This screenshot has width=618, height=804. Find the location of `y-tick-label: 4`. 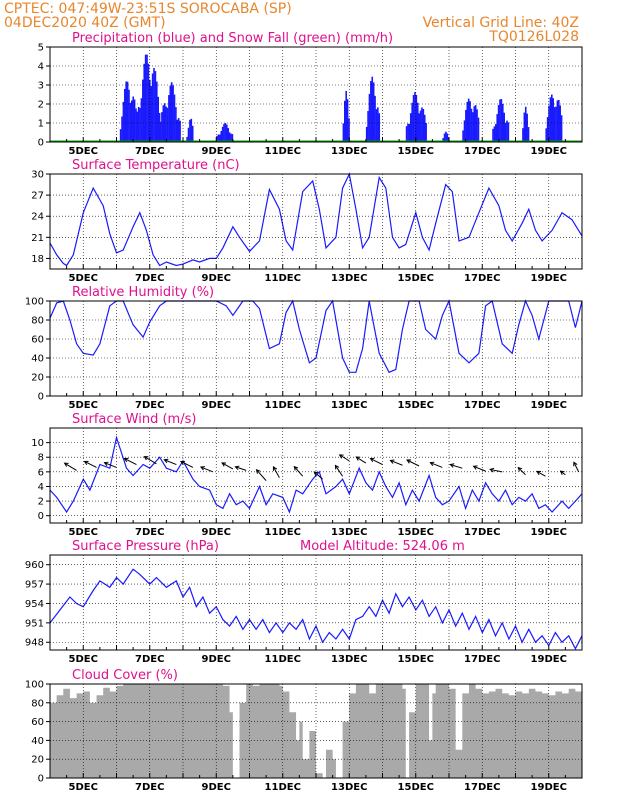

y-tick-label: 4 is located at coordinates (41, 67).